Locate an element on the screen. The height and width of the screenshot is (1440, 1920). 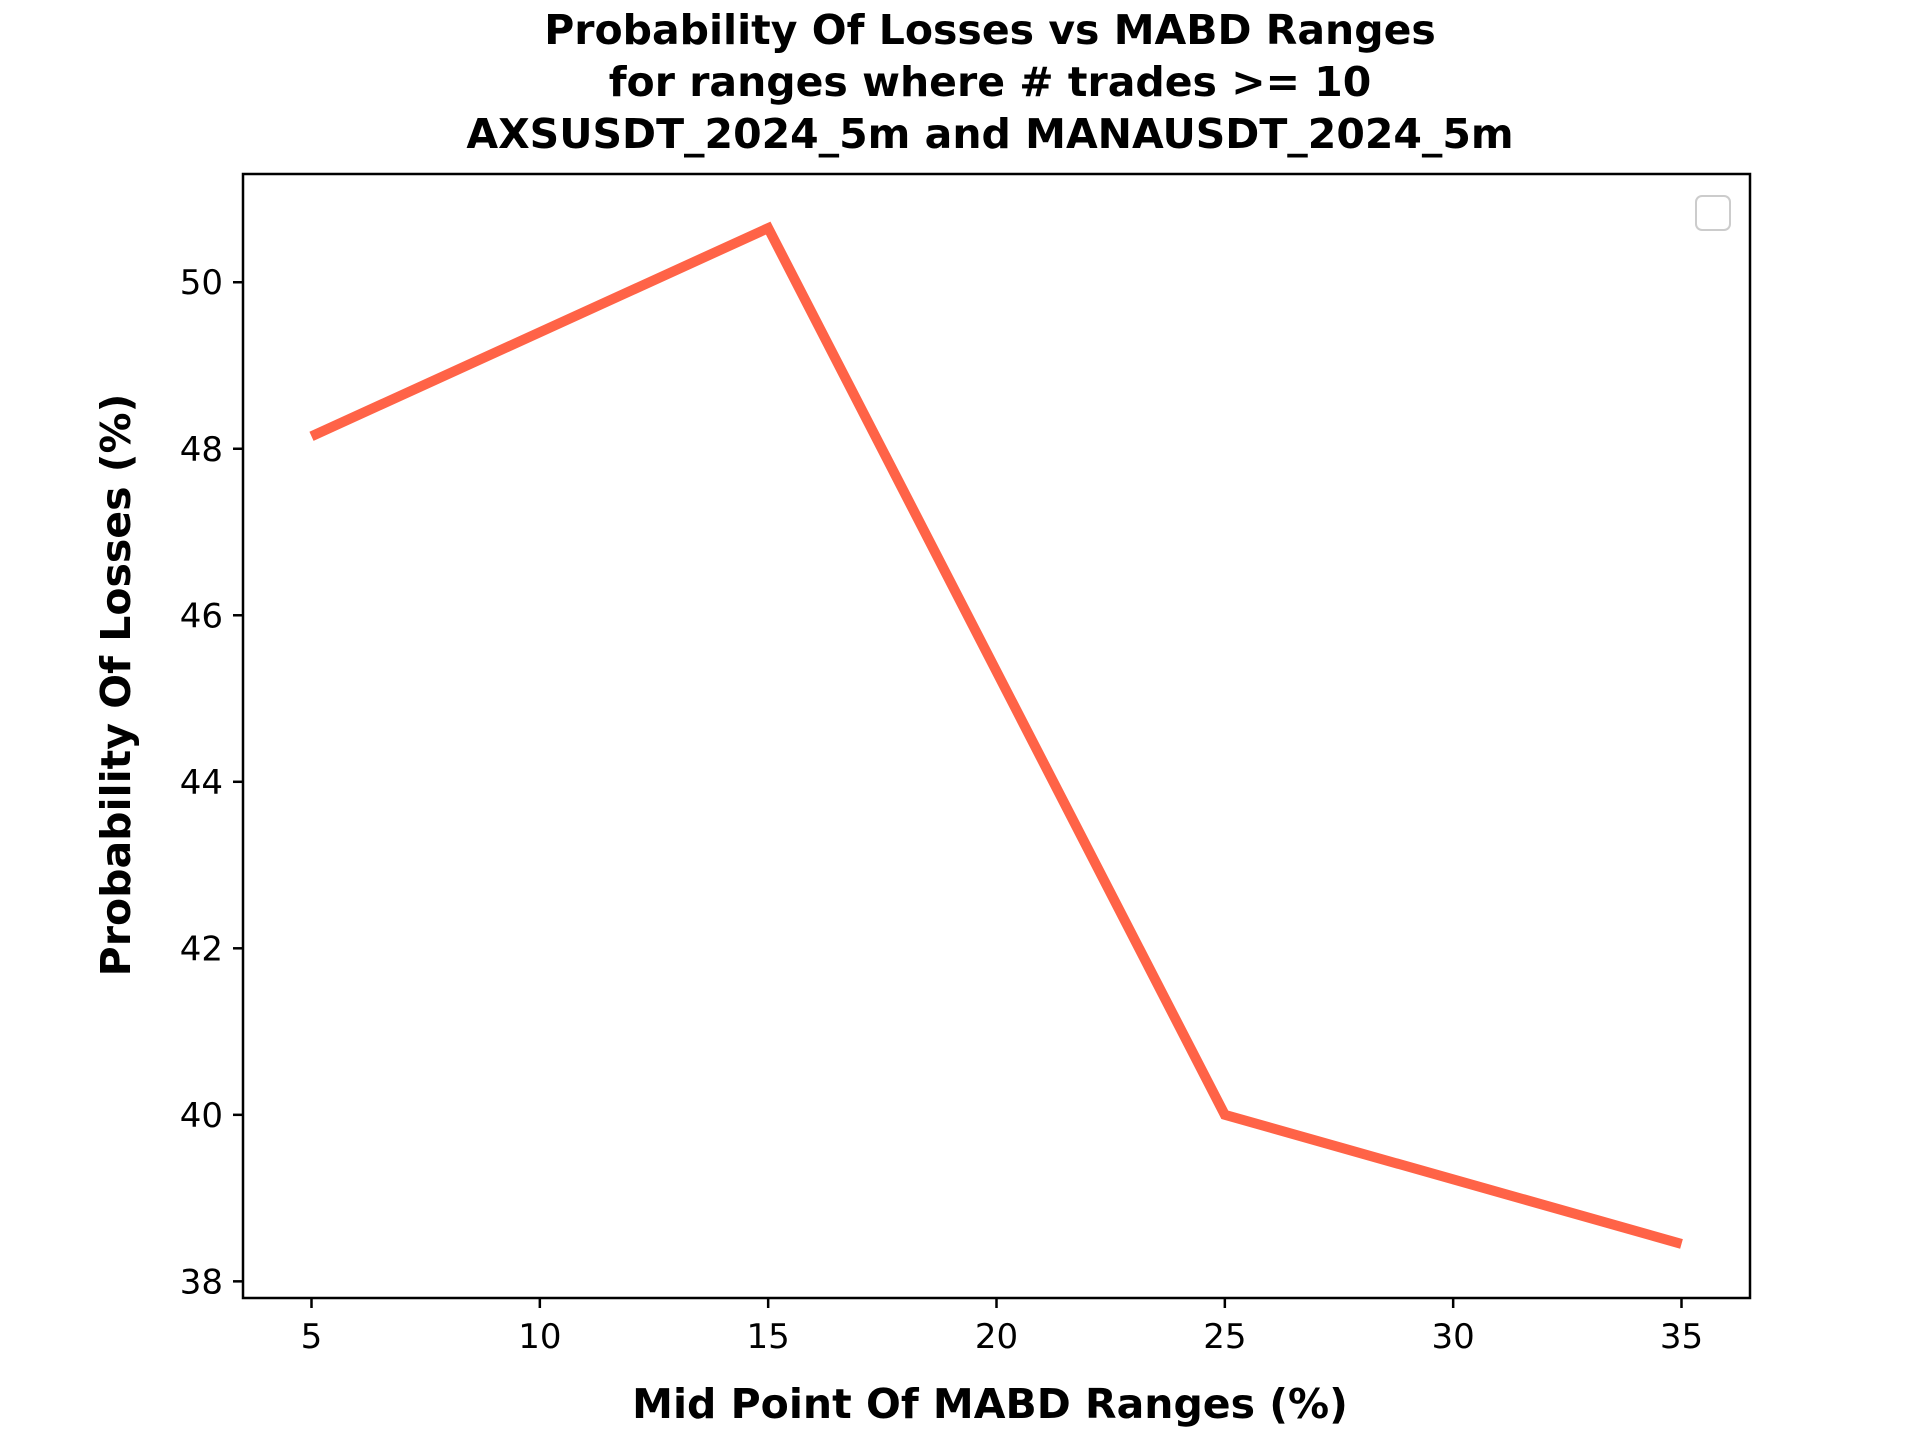
x-tick-label: 10 is located at coordinates (539, 1337).